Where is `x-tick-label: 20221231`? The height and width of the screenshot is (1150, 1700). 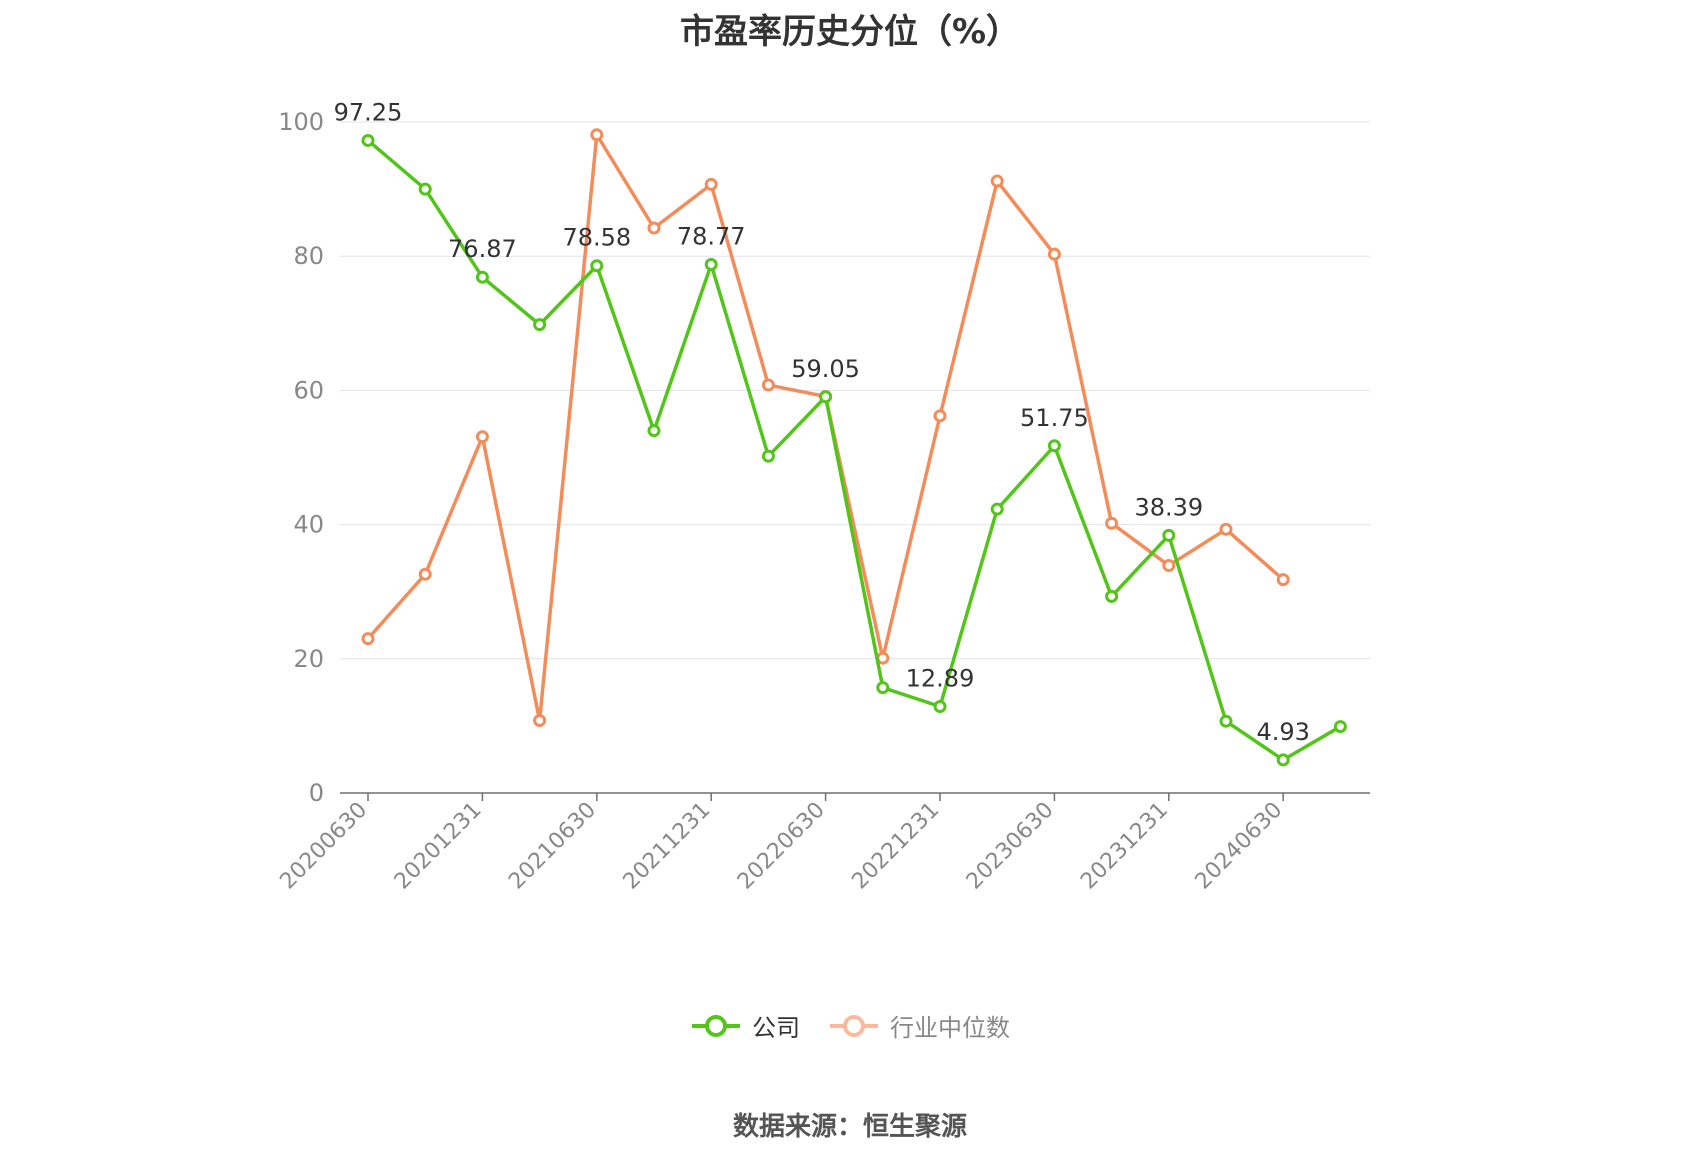
x-tick-label: 20221231 is located at coordinates (895, 846).